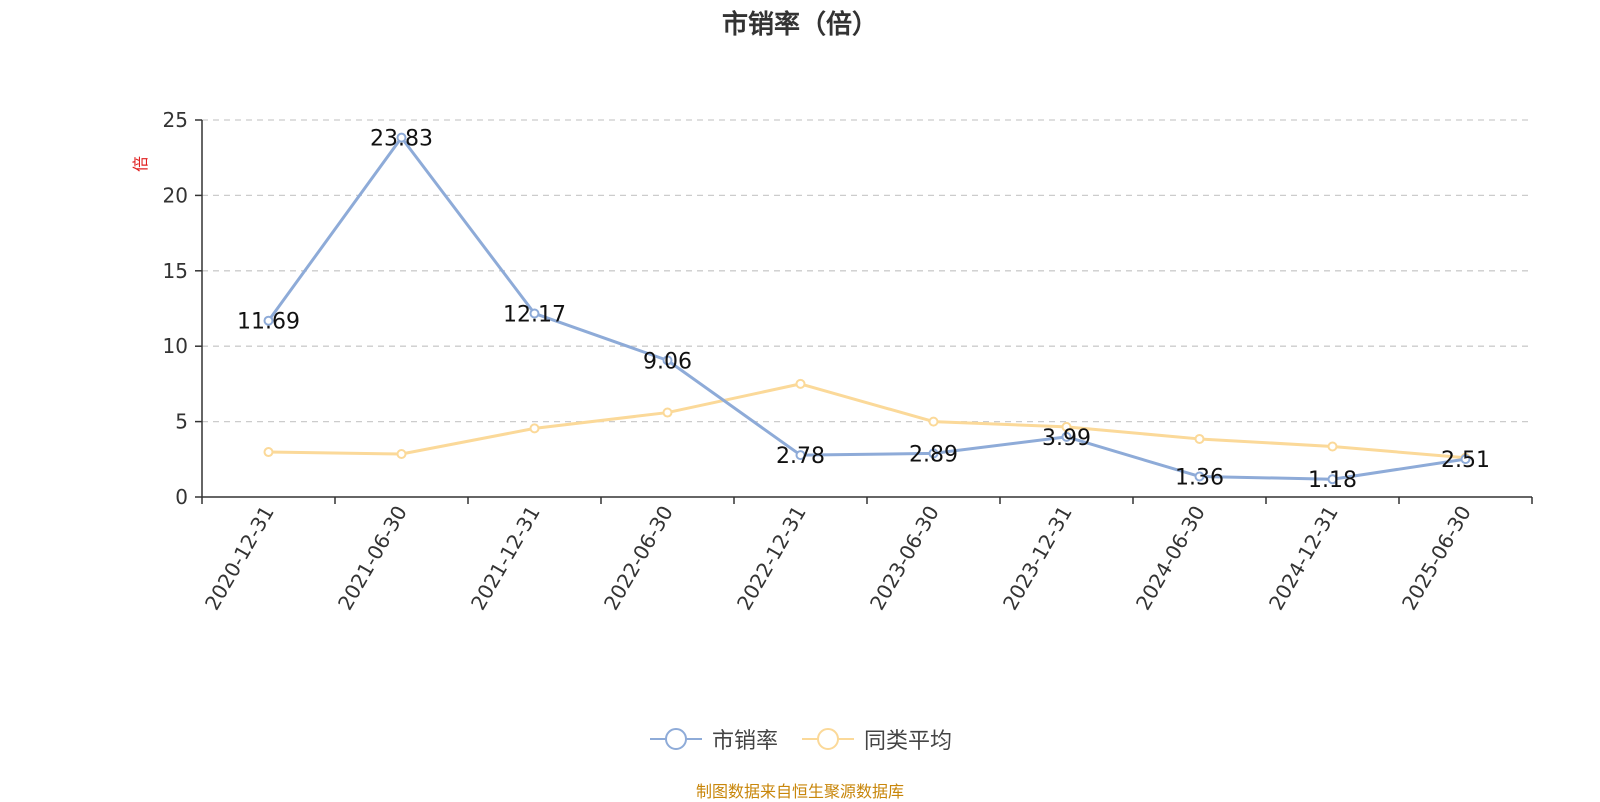  Describe the element at coordinates (1037, 558) in the screenshot. I see `x-tick-label: 2023-12-31` at that location.